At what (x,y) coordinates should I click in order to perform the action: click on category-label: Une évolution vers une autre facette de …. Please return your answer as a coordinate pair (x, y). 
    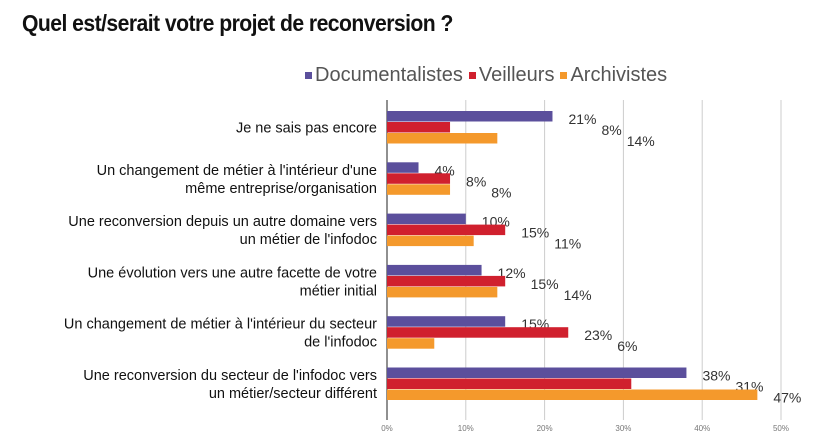
    Looking at the image, I should click on (232, 273).